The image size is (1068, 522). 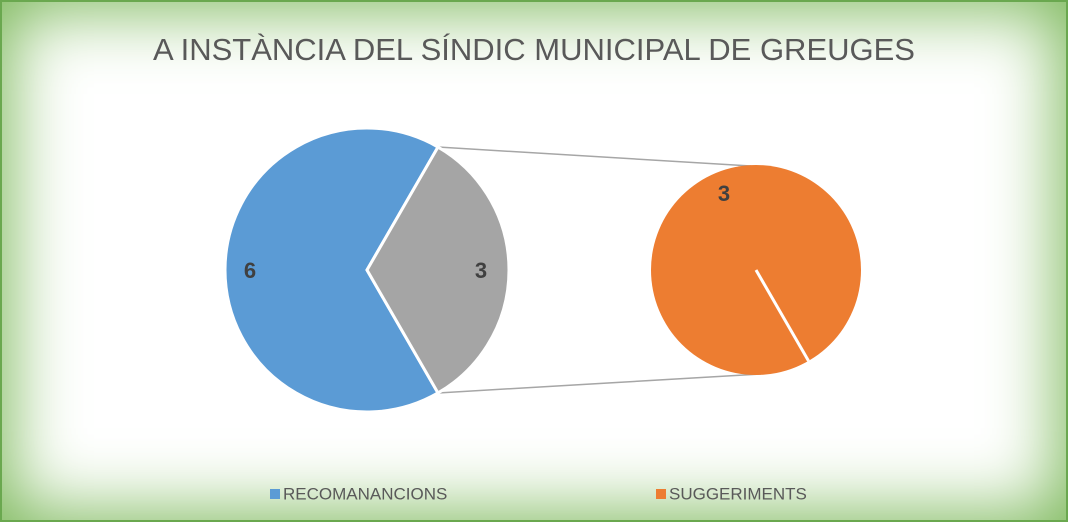 What do you see at coordinates (365, 493) in the screenshot?
I see `legend-label: RECOMANANCIONS` at bounding box center [365, 493].